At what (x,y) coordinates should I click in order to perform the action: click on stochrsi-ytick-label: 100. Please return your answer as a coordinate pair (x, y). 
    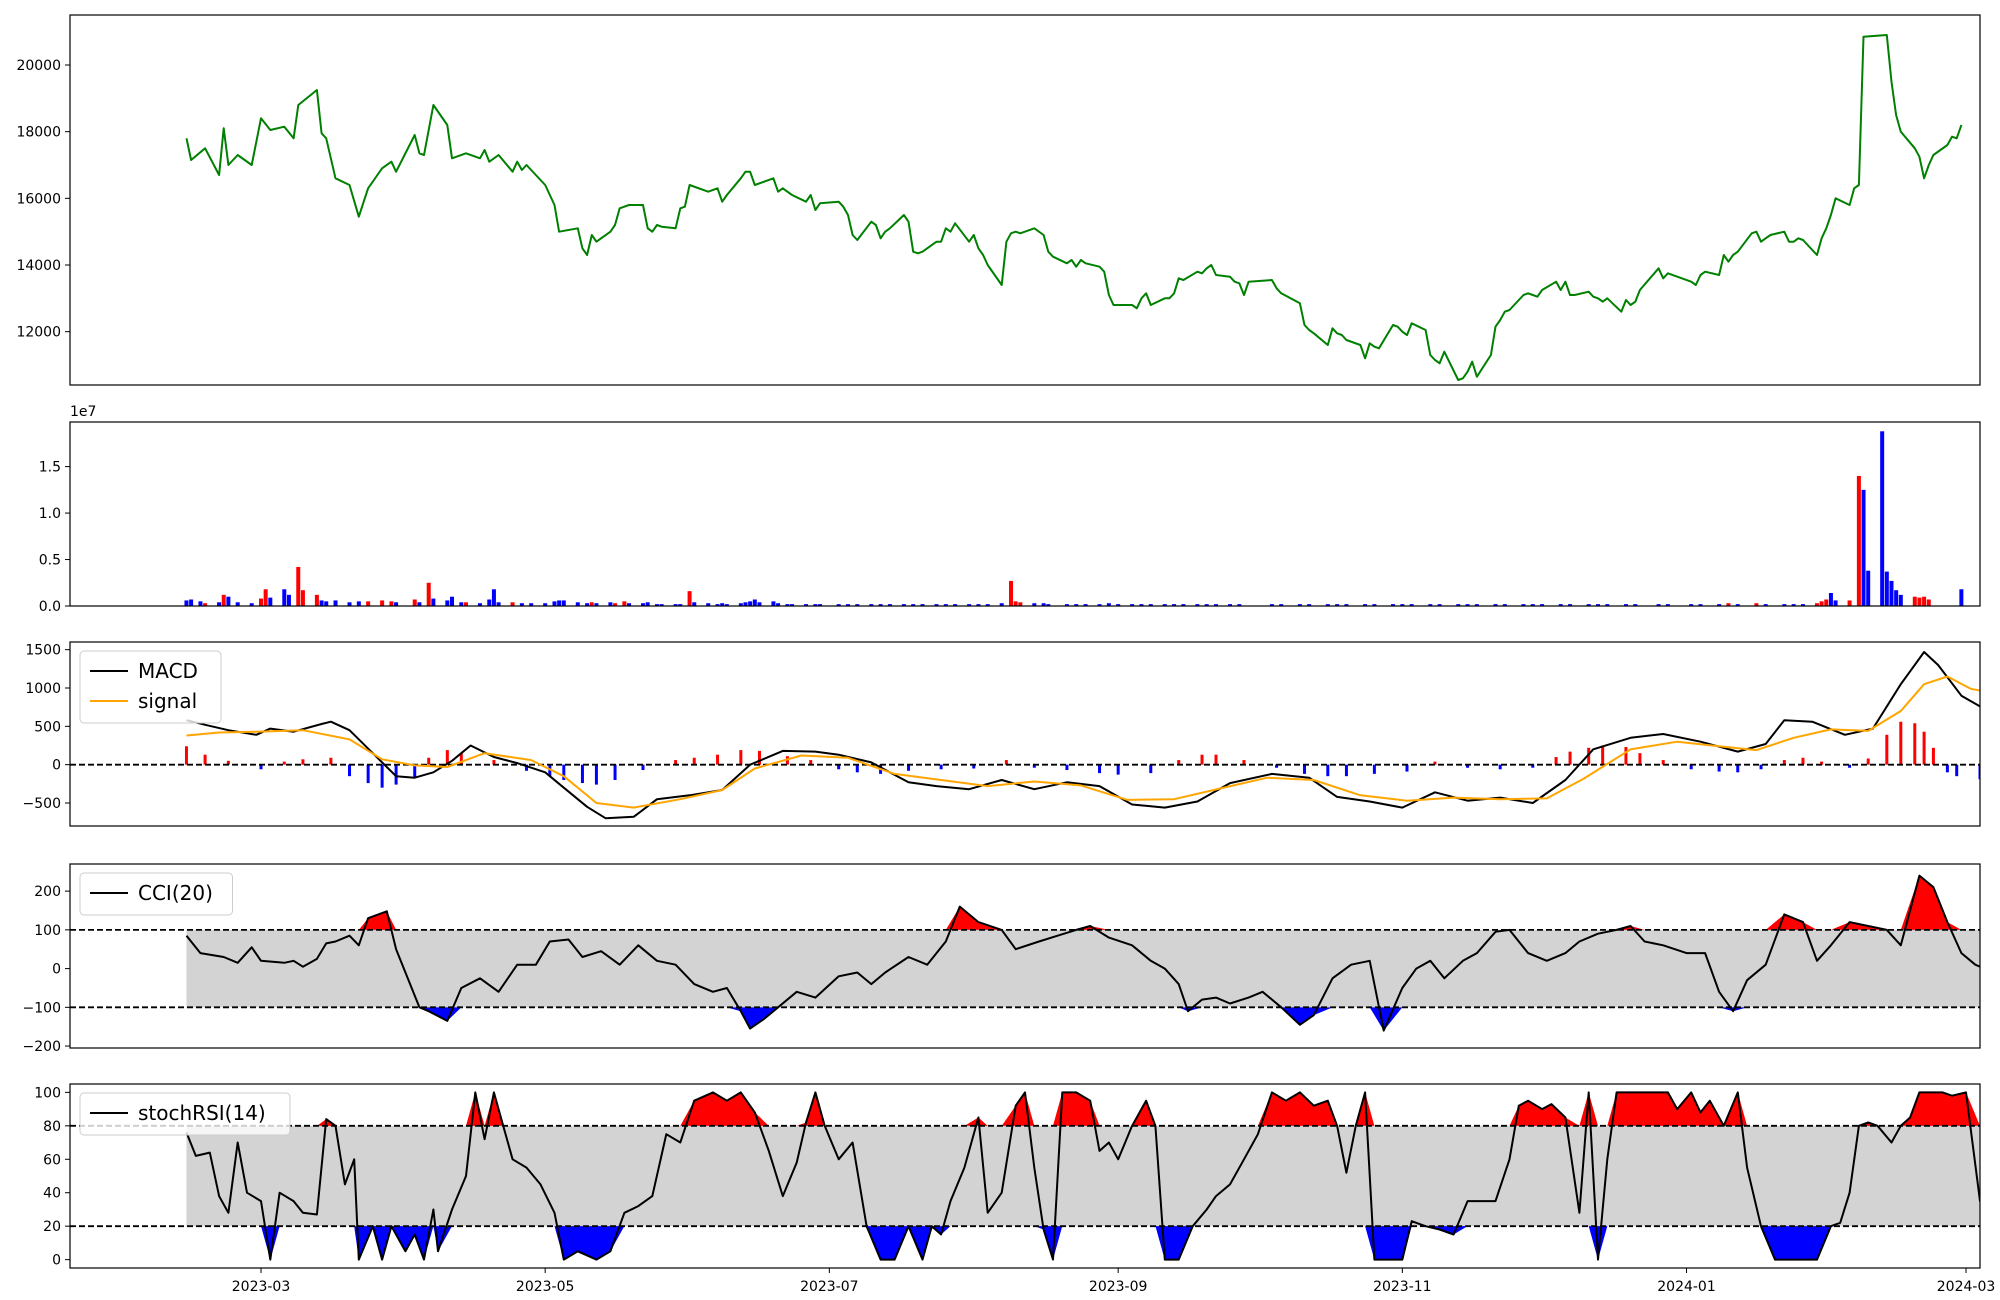
    Looking at the image, I should click on (47, 1093).